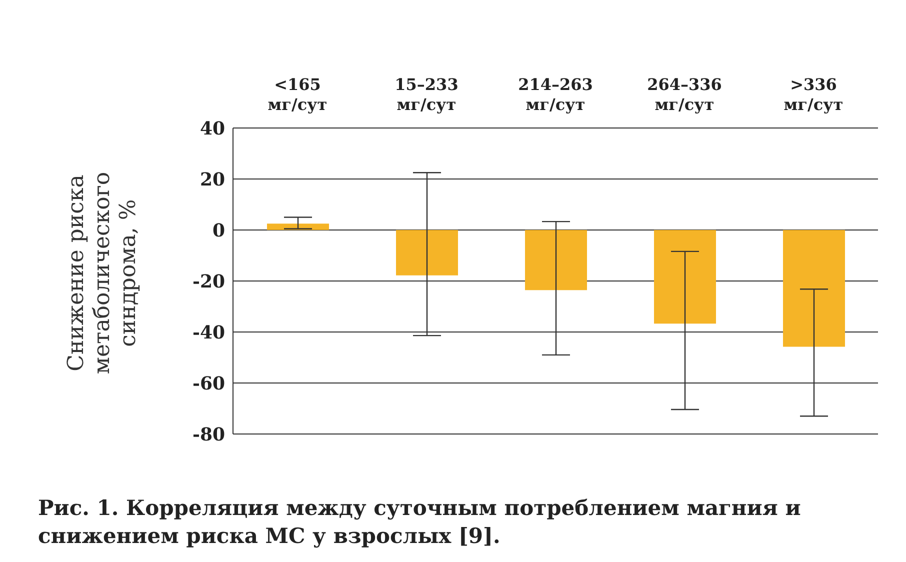  Describe the element at coordinates (103, 273) in the screenshot. I see `y-axis-title: Снижение риска метаболического синдрома, %` at that location.